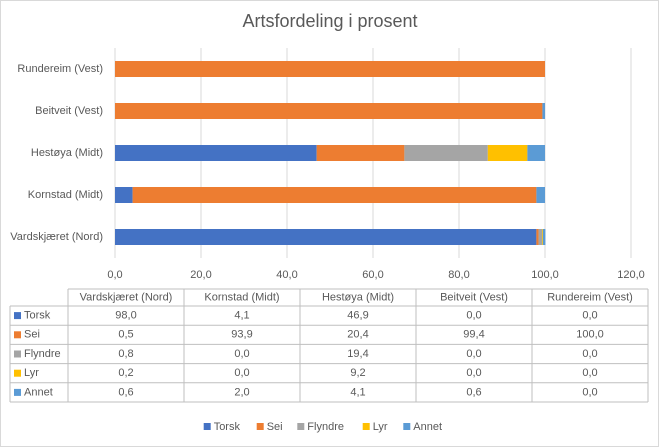 The image size is (659, 447). Describe the element at coordinates (473, 335) in the screenshot. I see `table-cell: 99,4` at that location.